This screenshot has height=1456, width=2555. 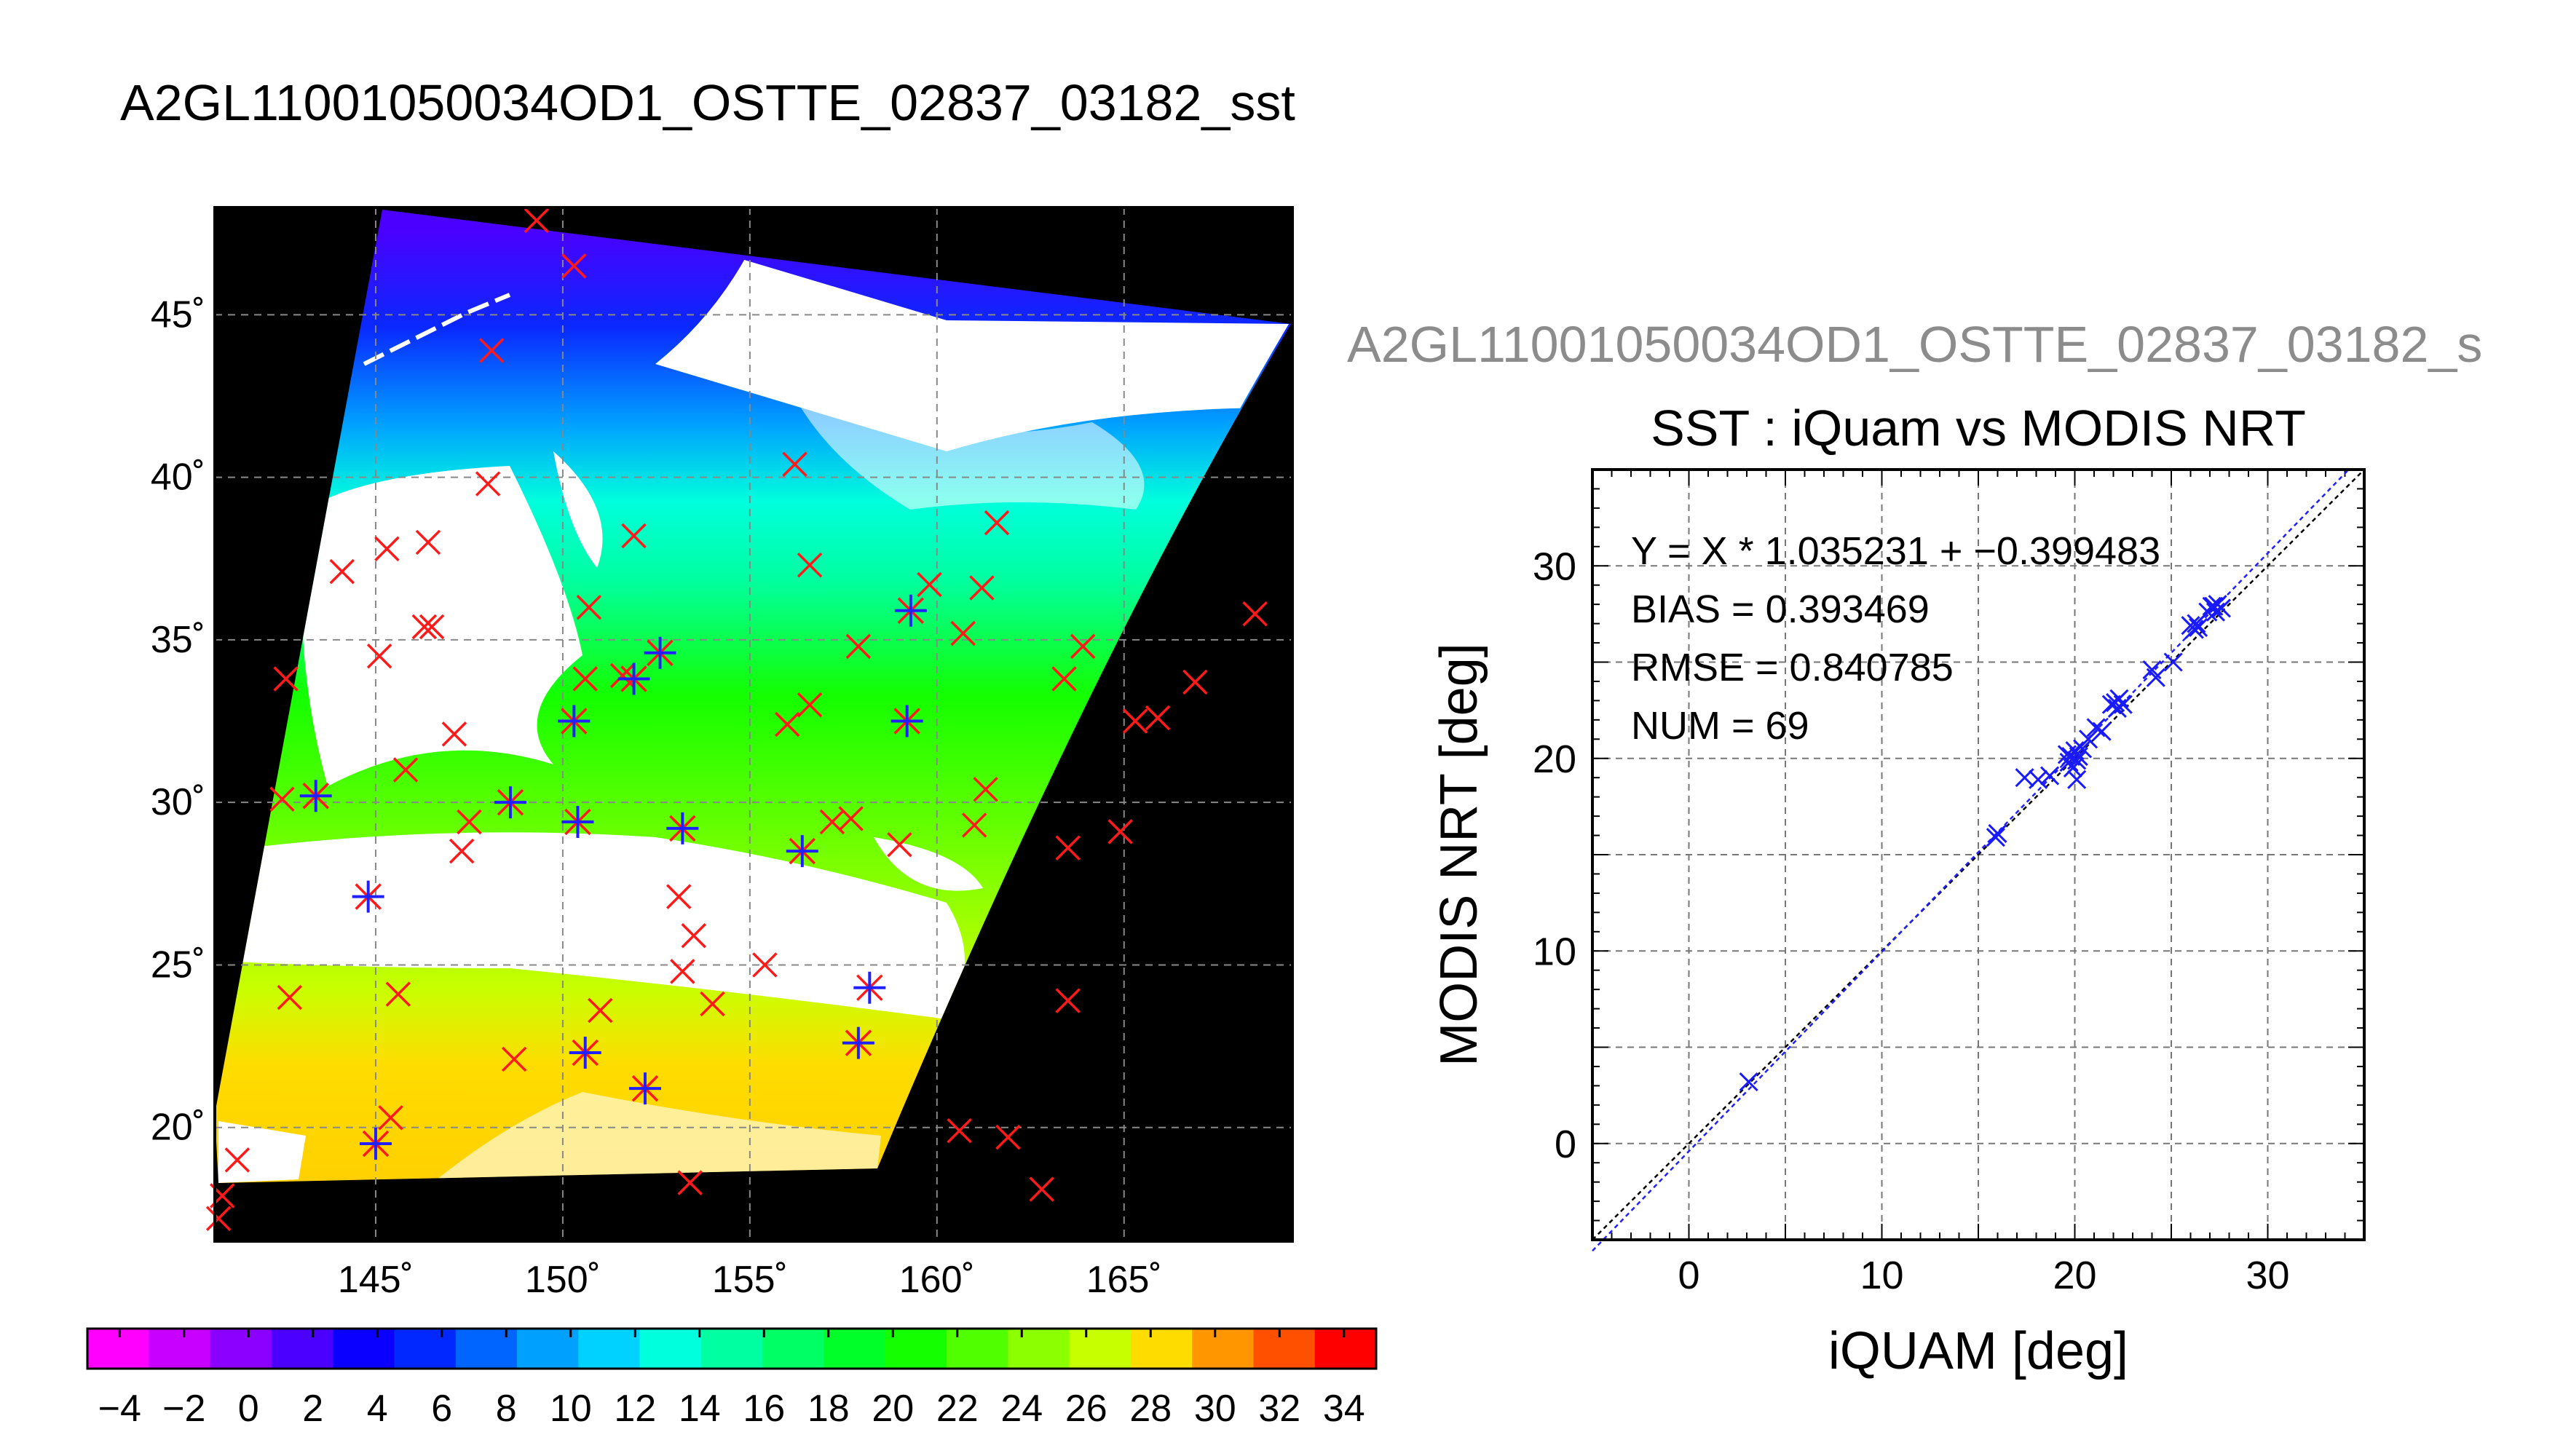 I want to click on colorbar-tick-label: 10, so click(x=571, y=1409).